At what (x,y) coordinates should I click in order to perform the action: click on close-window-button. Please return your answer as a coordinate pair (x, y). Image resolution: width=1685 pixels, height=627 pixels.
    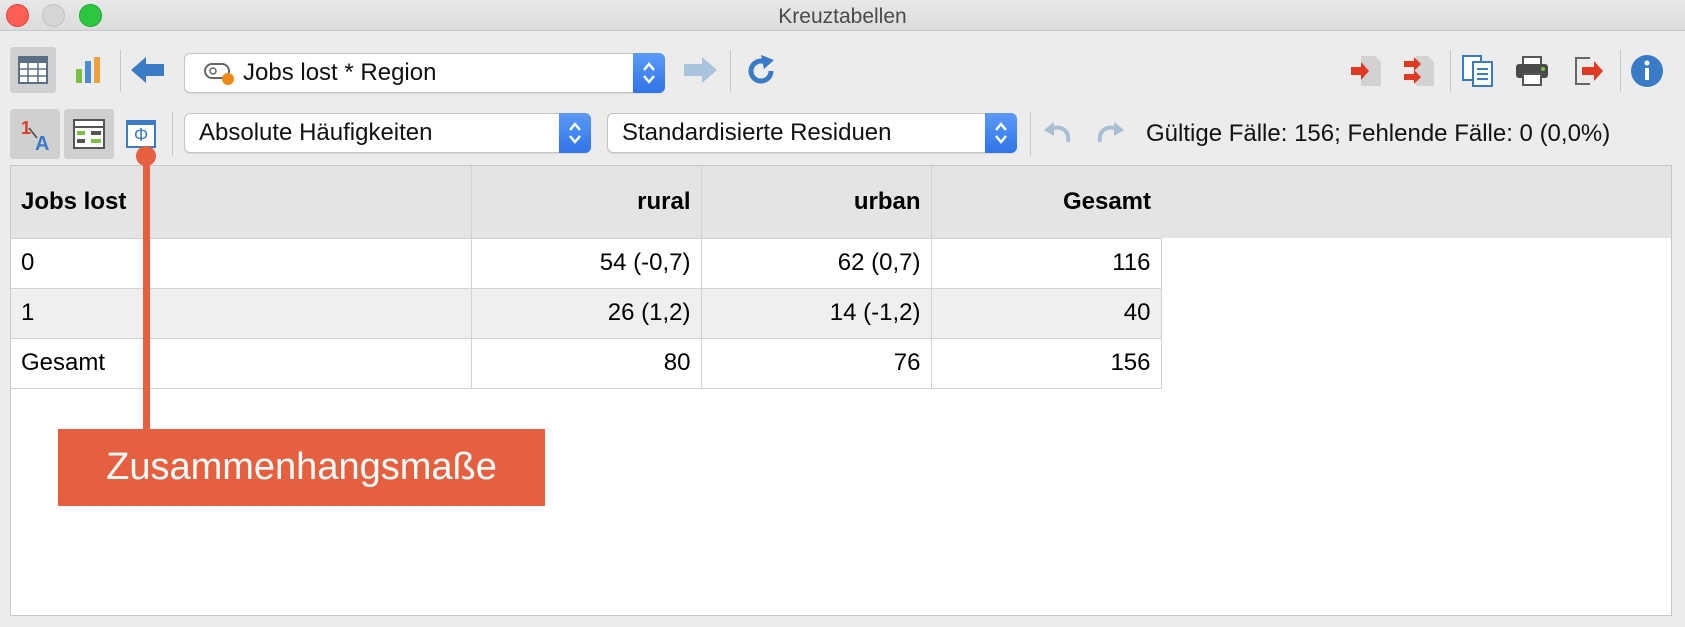
    Looking at the image, I should click on (17, 15).